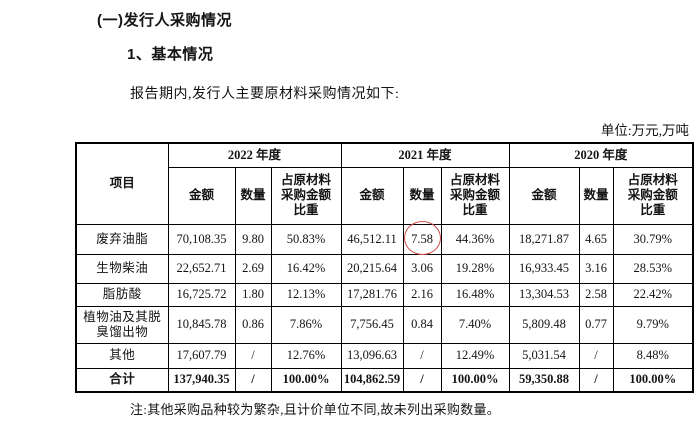  Describe the element at coordinates (253, 294) in the screenshot. I see `table-cell: 1.80` at that location.